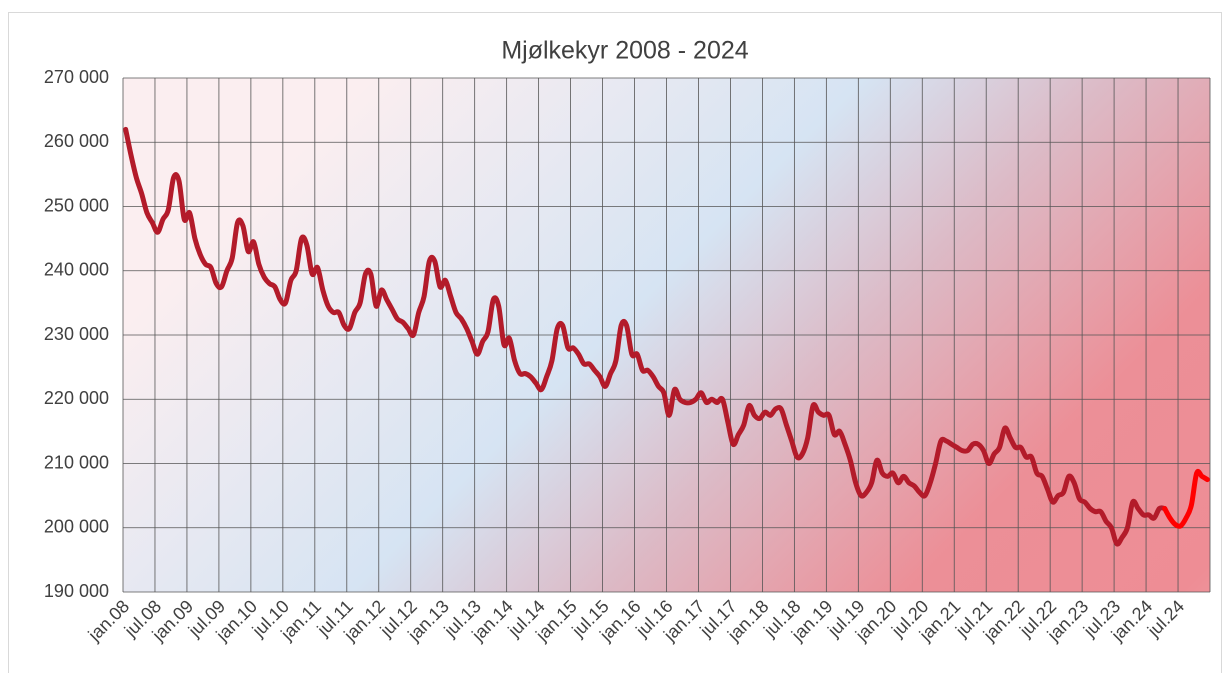 Image resolution: width=1230 pixels, height=673 pixels. Describe the element at coordinates (1186, 498) in the screenshot. I see `data-line` at that location.